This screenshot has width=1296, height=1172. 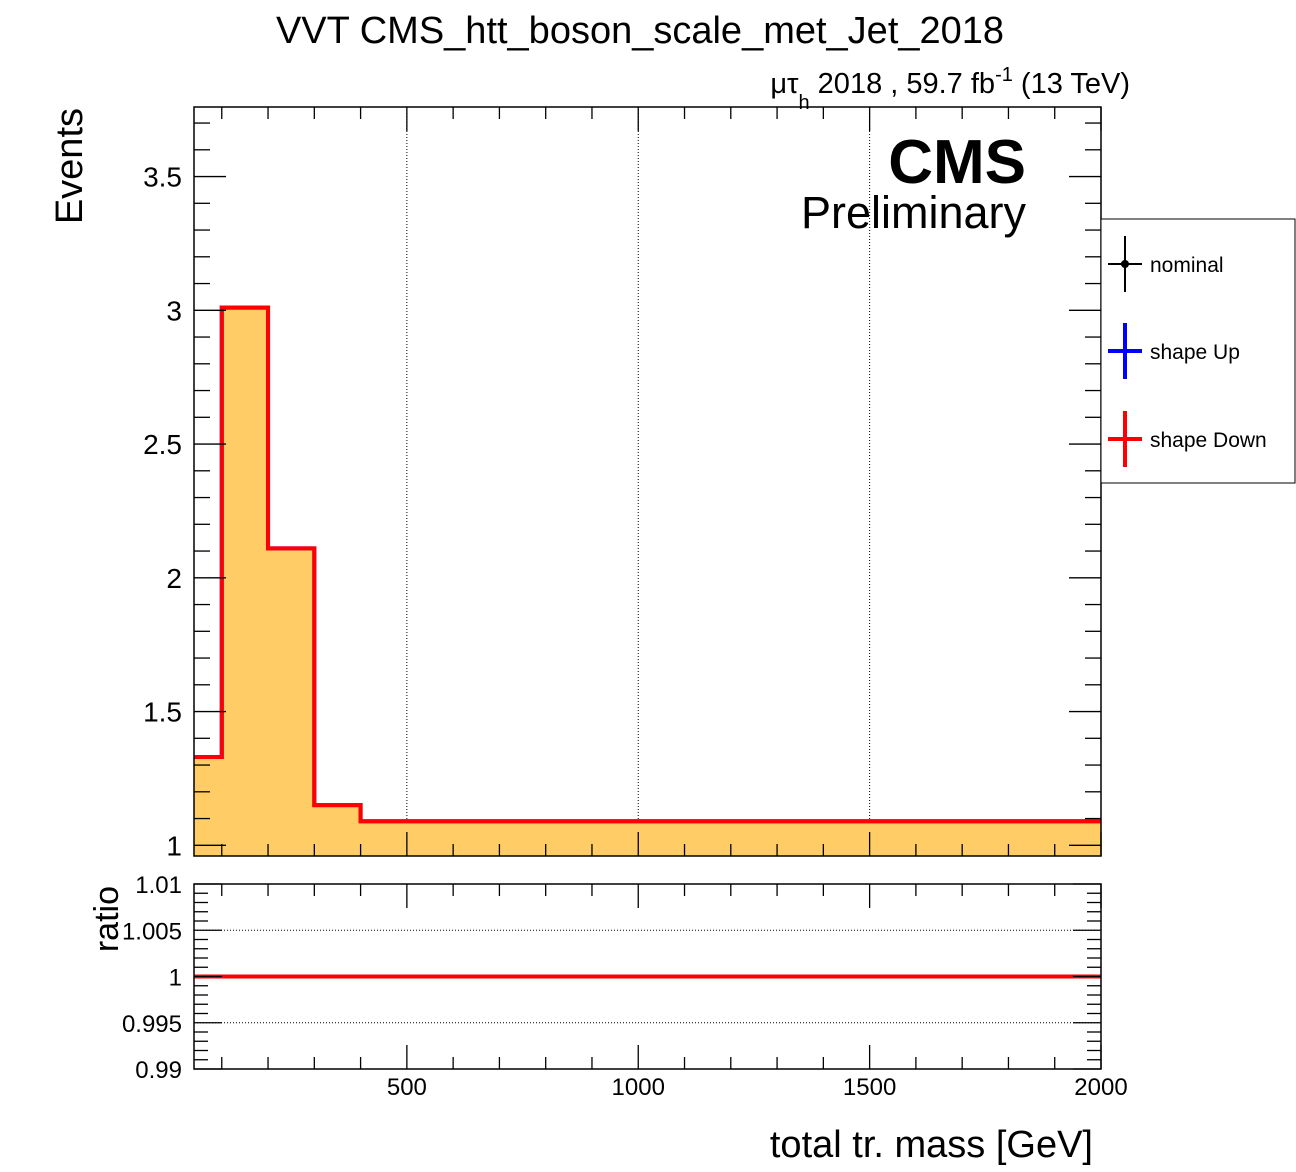 What do you see at coordinates (778, 84) in the screenshot?
I see `channel-mu: μ` at bounding box center [778, 84].